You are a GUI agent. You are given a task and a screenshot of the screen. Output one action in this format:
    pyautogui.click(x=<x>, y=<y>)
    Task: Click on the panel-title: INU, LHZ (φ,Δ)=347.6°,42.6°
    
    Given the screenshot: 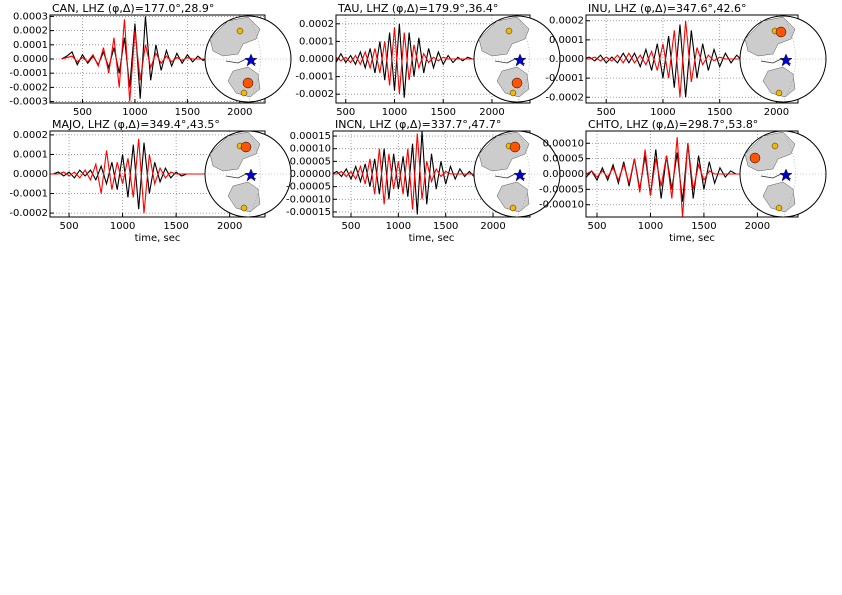 What is the action you would take?
    pyautogui.click(x=667, y=8)
    